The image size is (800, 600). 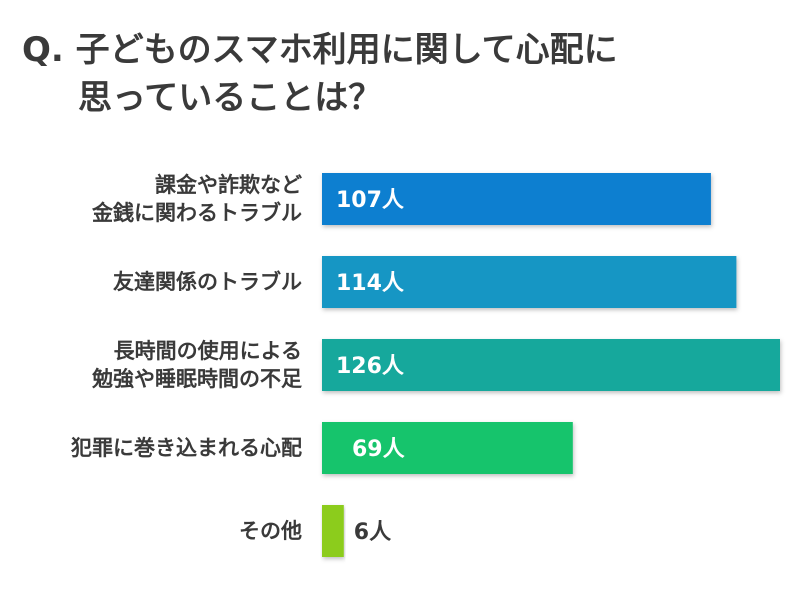 What do you see at coordinates (370, 283) in the screenshot?
I see `bar-value-label: 114人` at bounding box center [370, 283].